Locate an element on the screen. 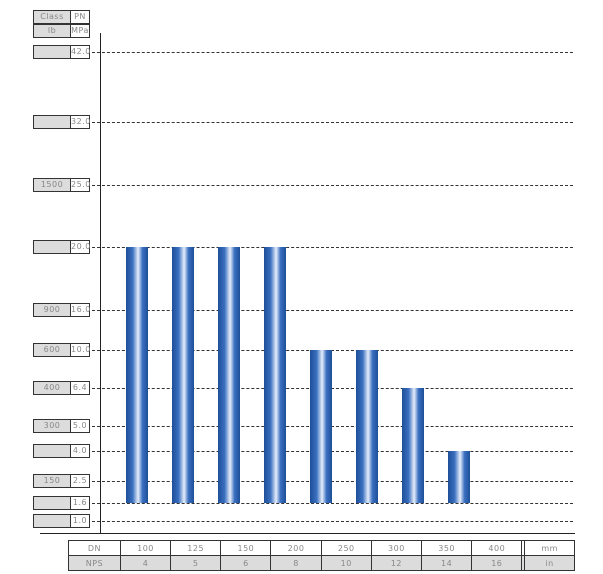 The width and height of the screenshot is (603, 574). pn-label: 1.6 is located at coordinates (80, 503).